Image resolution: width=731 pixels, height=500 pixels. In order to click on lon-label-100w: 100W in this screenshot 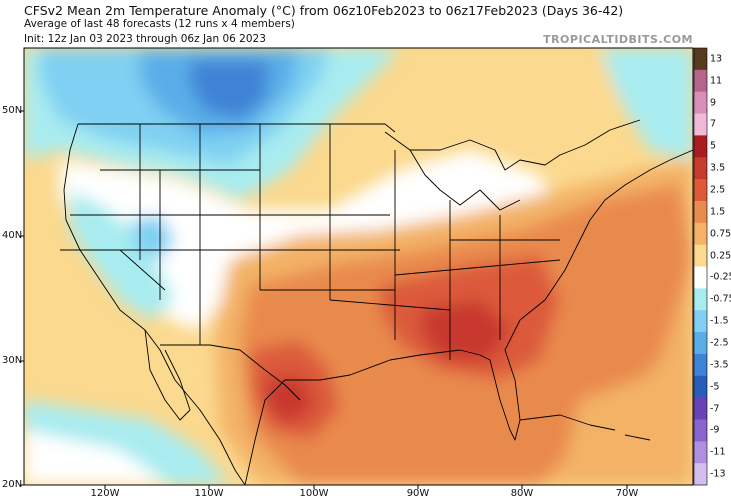, I will do `click(314, 493)`.